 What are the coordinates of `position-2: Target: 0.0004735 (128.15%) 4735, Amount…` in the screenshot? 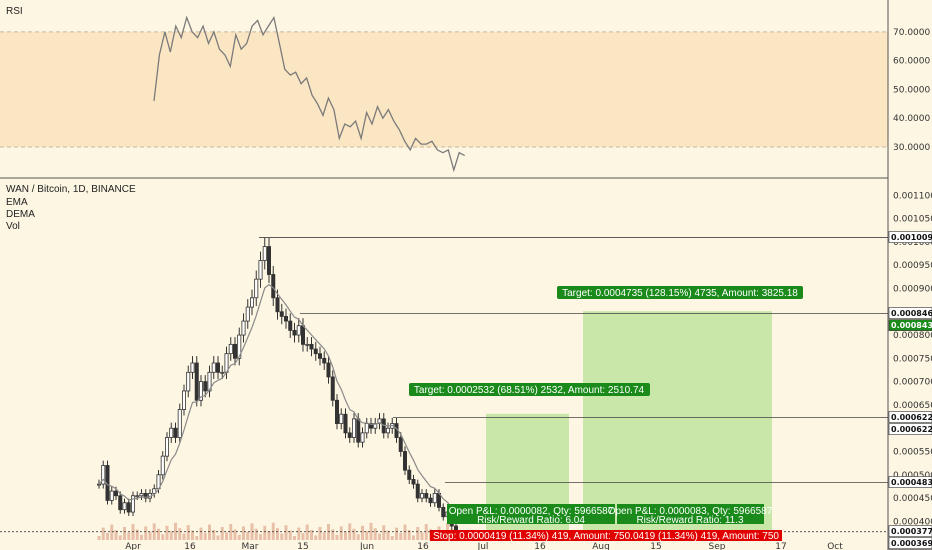 It's located at (680, 406).